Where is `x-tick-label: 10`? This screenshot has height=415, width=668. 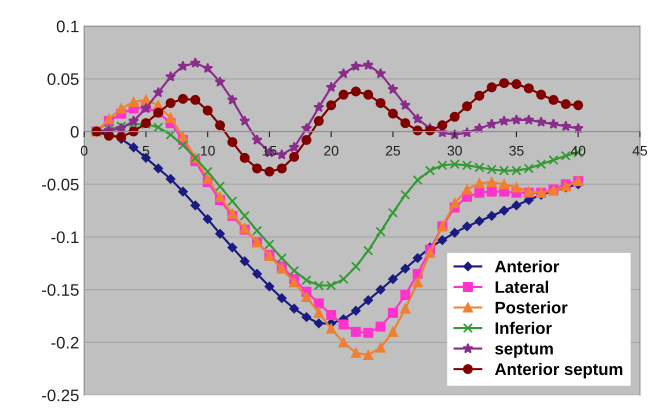
x-tick-label: 10 is located at coordinates (208, 151).